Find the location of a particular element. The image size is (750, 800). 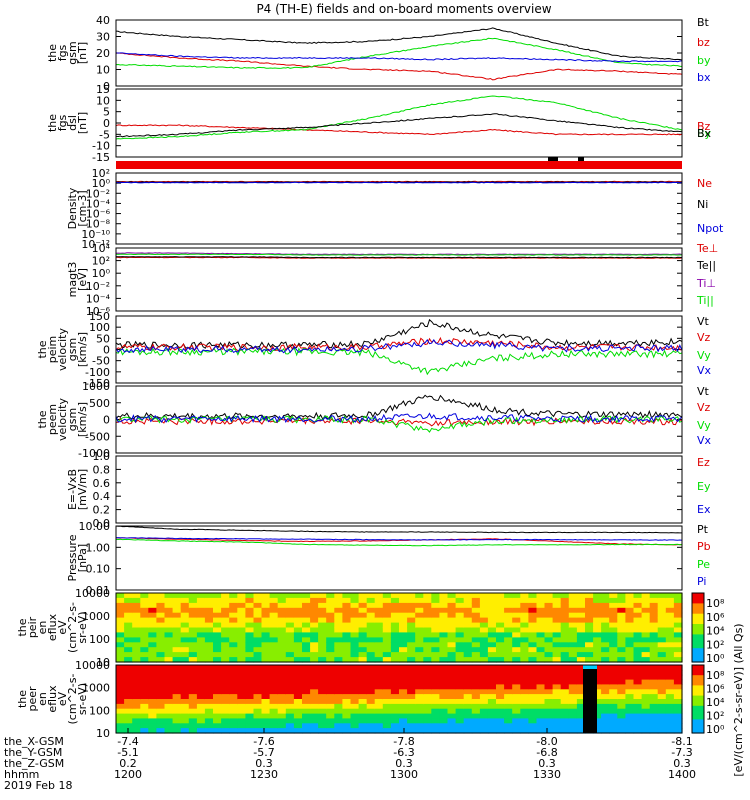

y-tick-label: -500 is located at coordinates (97, 436).